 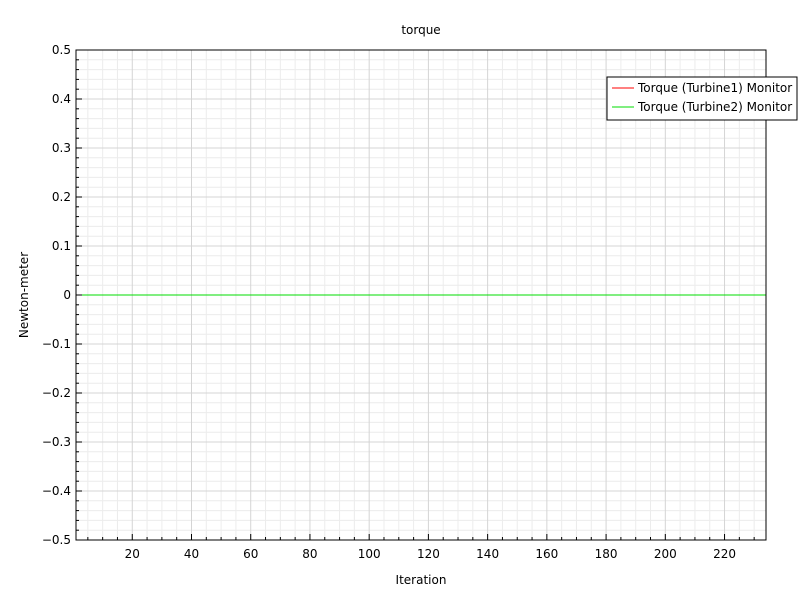 I want to click on y-tick-label: −0.4, so click(x=56, y=491).